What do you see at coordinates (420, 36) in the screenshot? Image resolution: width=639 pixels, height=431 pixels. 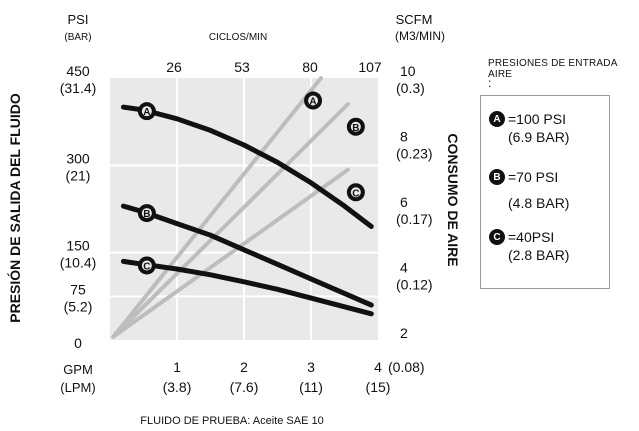 I see `right-unit-secondary-label: (M3/MIN)` at bounding box center [420, 36].